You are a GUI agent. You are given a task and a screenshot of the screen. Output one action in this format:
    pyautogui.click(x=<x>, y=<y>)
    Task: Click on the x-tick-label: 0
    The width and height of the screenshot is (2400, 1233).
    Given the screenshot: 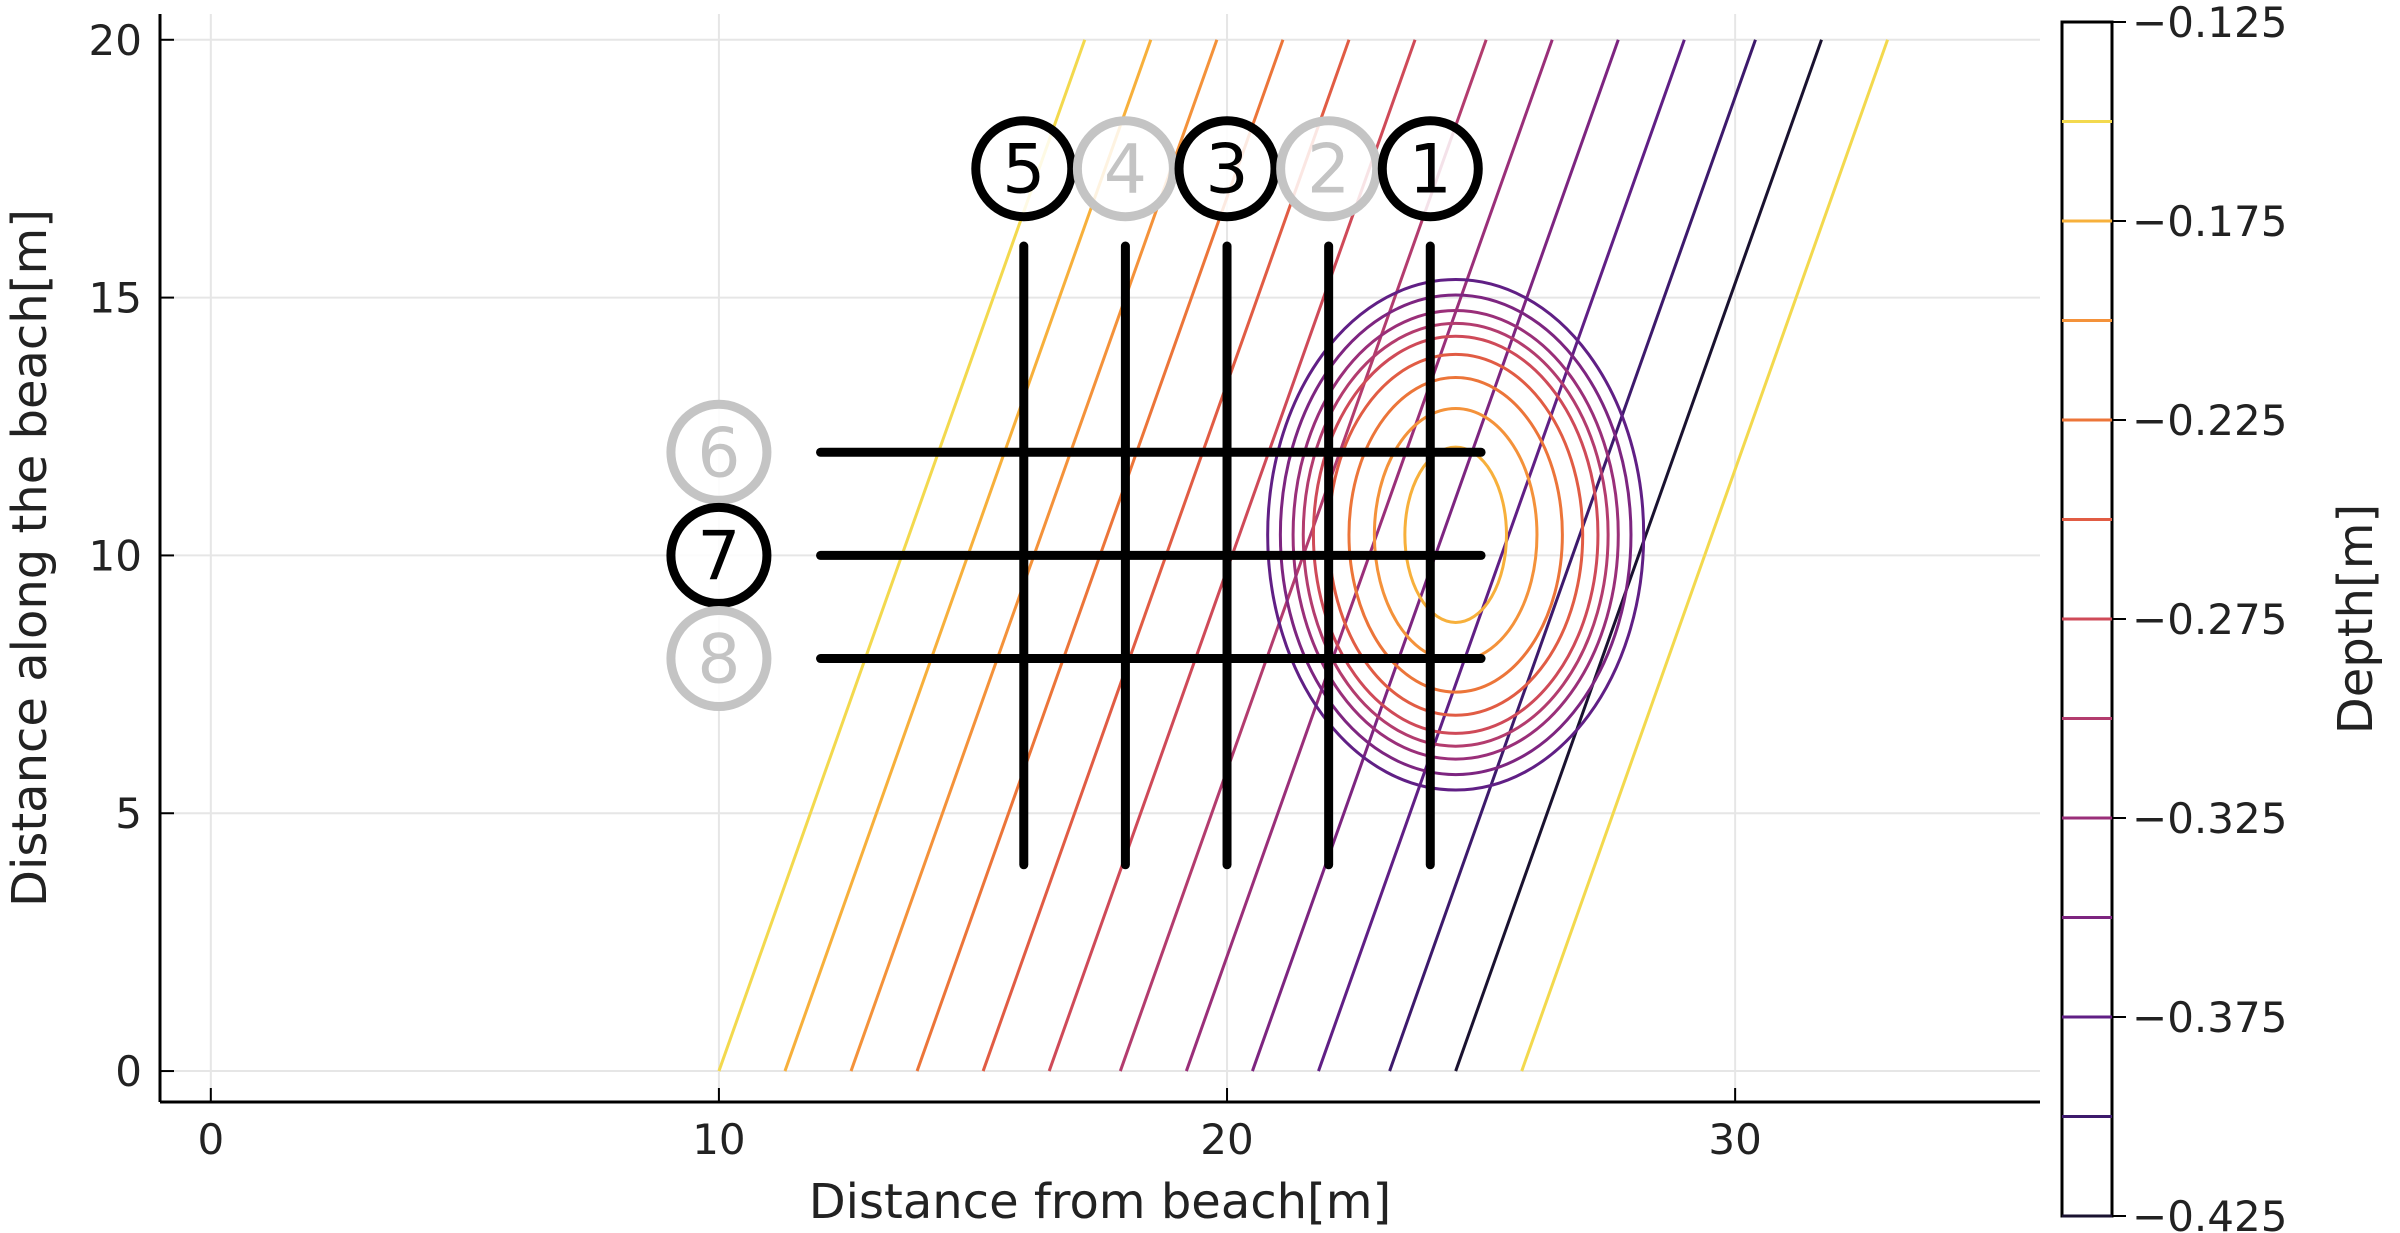 What is the action you would take?
    pyautogui.click(x=210, y=1139)
    